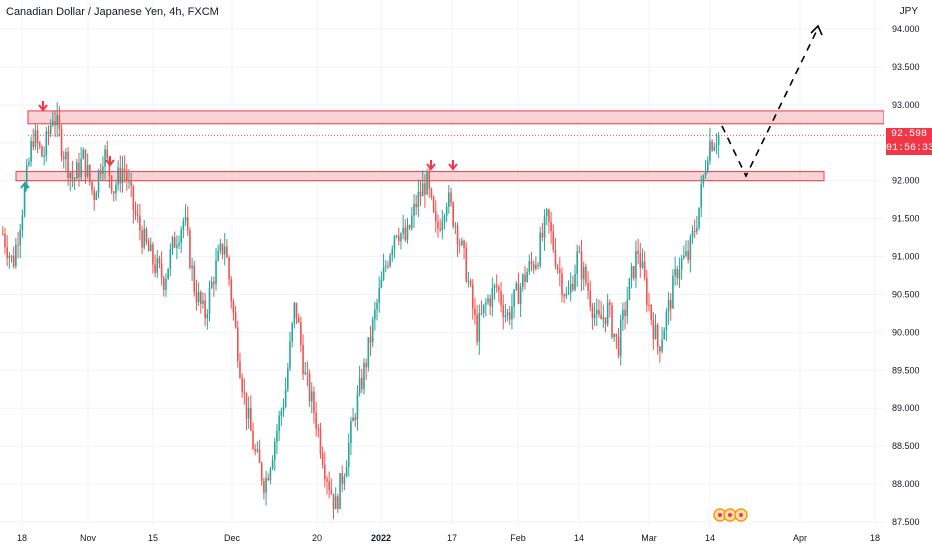  Describe the element at coordinates (730, 515) in the screenshot. I see `event-icon-dot` at that location.